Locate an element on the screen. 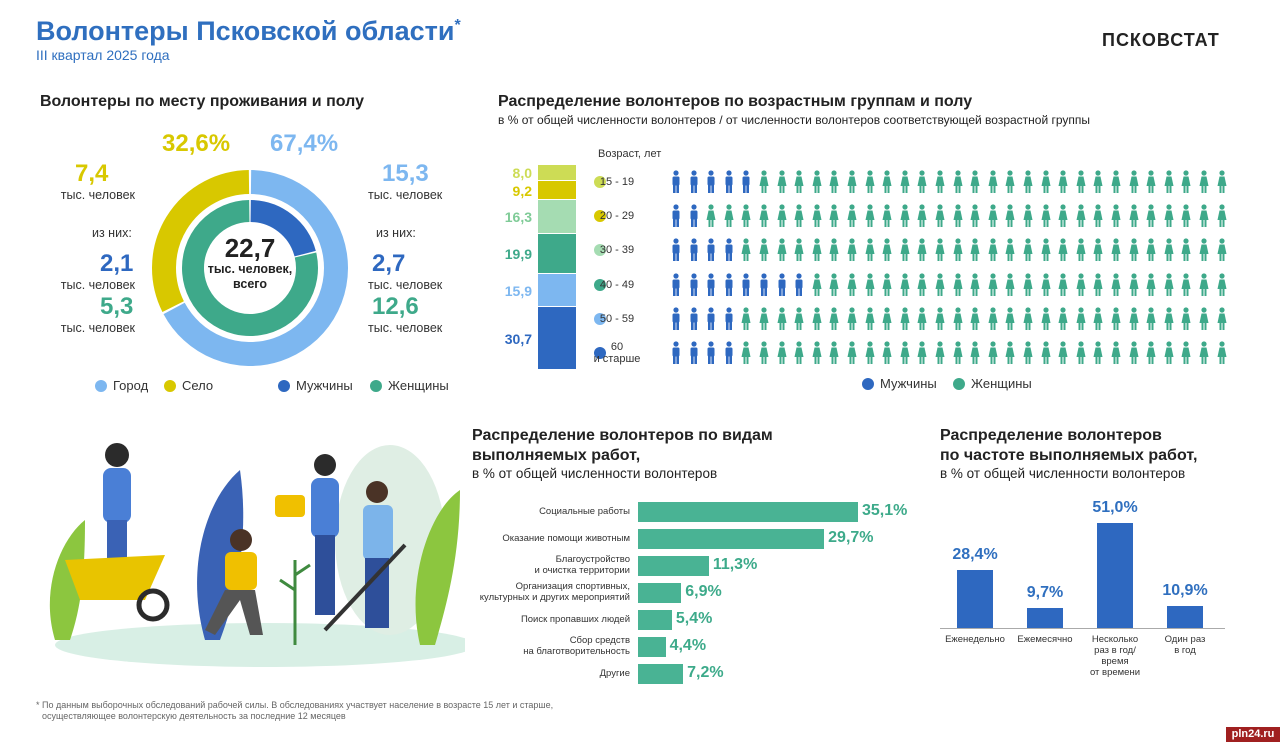 The width and height of the screenshot is (1280, 742). frequency-value-label: 28,4% is located at coordinates (975, 554).